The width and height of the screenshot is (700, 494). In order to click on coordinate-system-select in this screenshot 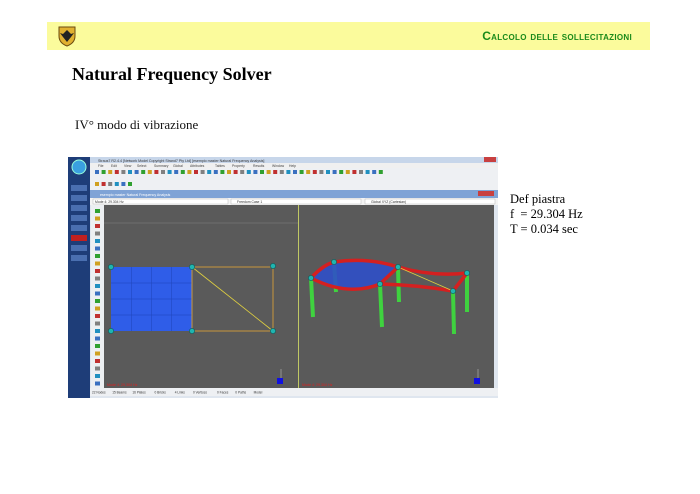, I will do `click(430, 201)`.